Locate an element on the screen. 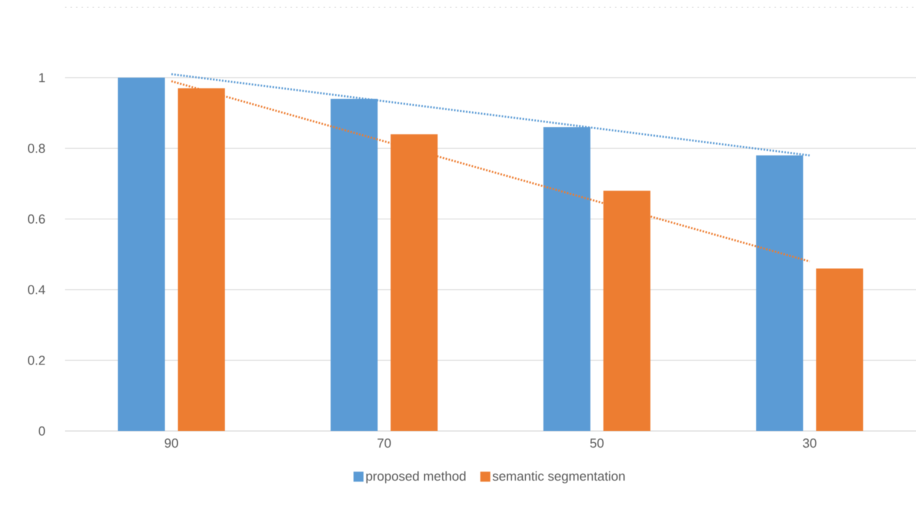 The height and width of the screenshot is (506, 916). y-tick-label: 0 is located at coordinates (41, 431).